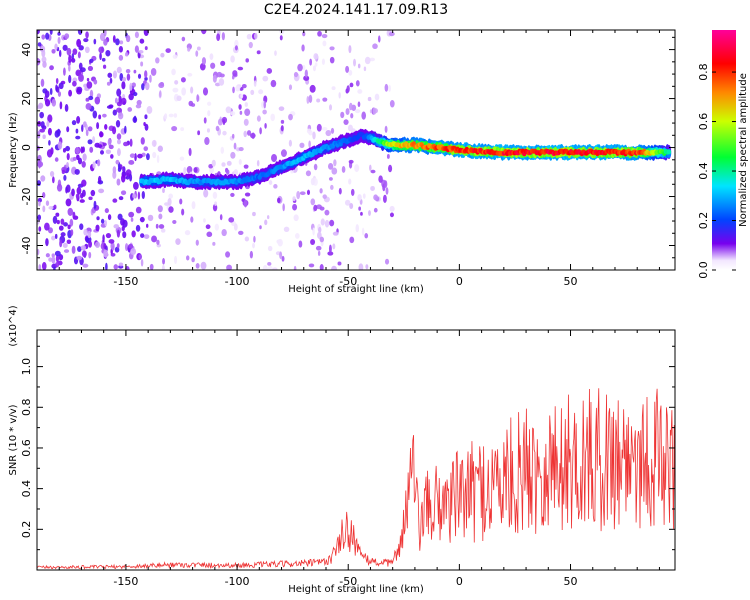 The image size is (750, 600). I want to click on y-tick-label: 0.4, so click(26, 489).